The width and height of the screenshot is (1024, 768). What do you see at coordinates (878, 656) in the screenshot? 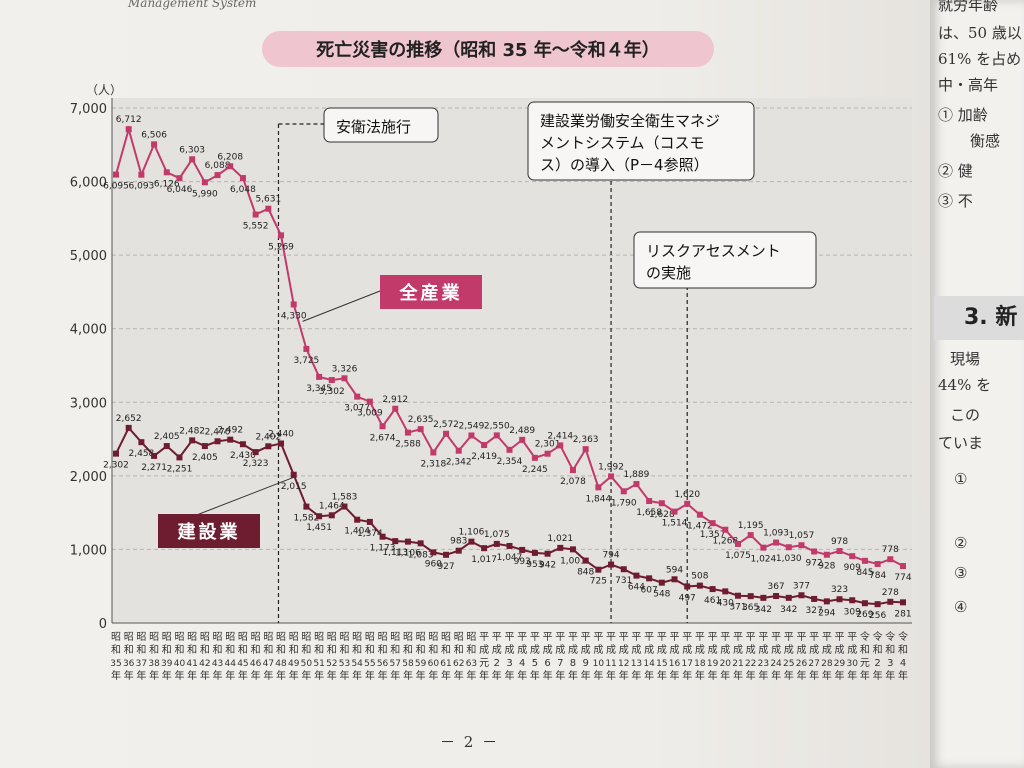
I see `x-tick-label: 令和 2年` at bounding box center [878, 656].